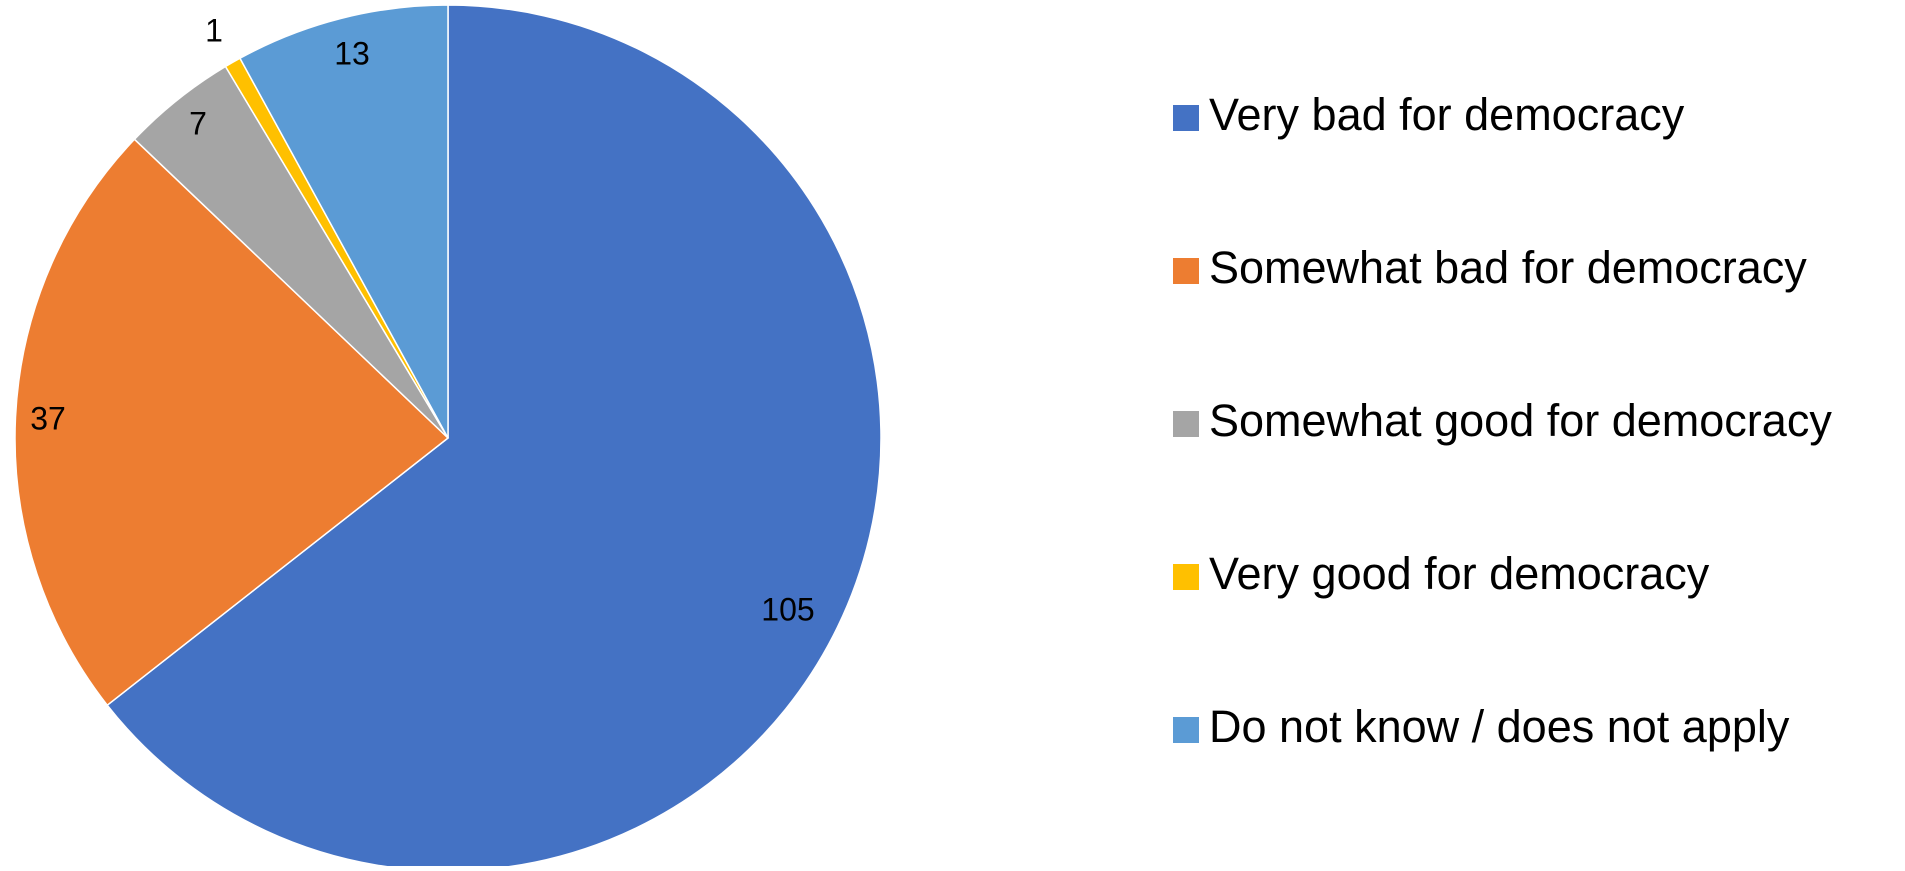 This screenshot has width=1905, height=871. What do you see at coordinates (1499, 726) in the screenshot?
I see `legend-label-do-not-know-does-not-apply: Do not know / does not apply` at bounding box center [1499, 726].